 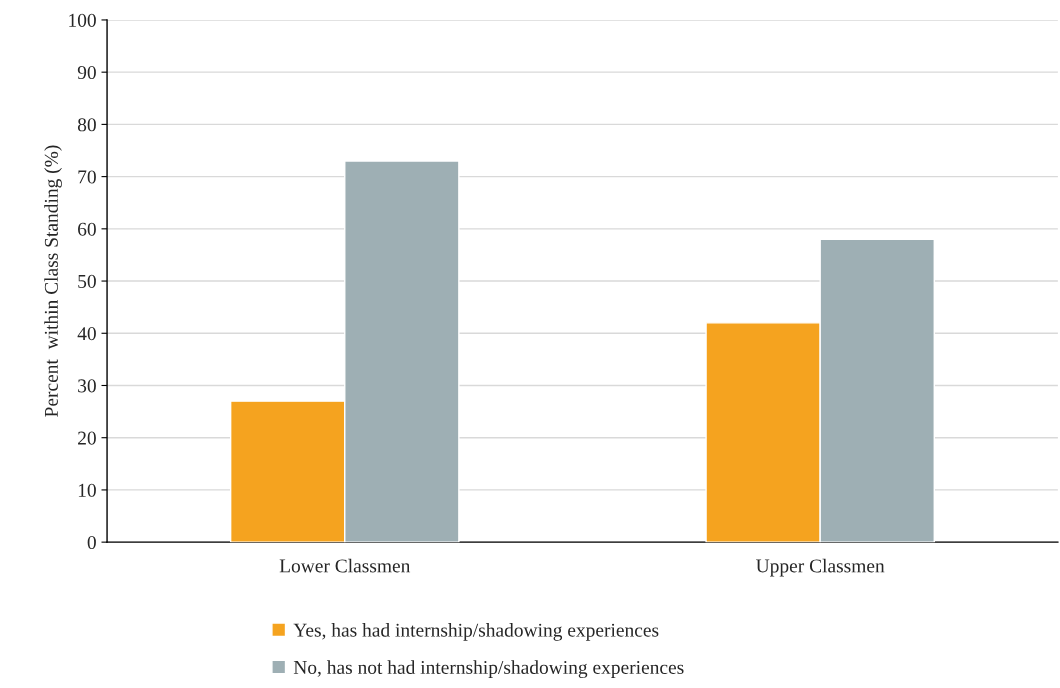 What do you see at coordinates (87, 438) in the screenshot?
I see `y-tick-label: 20` at bounding box center [87, 438].